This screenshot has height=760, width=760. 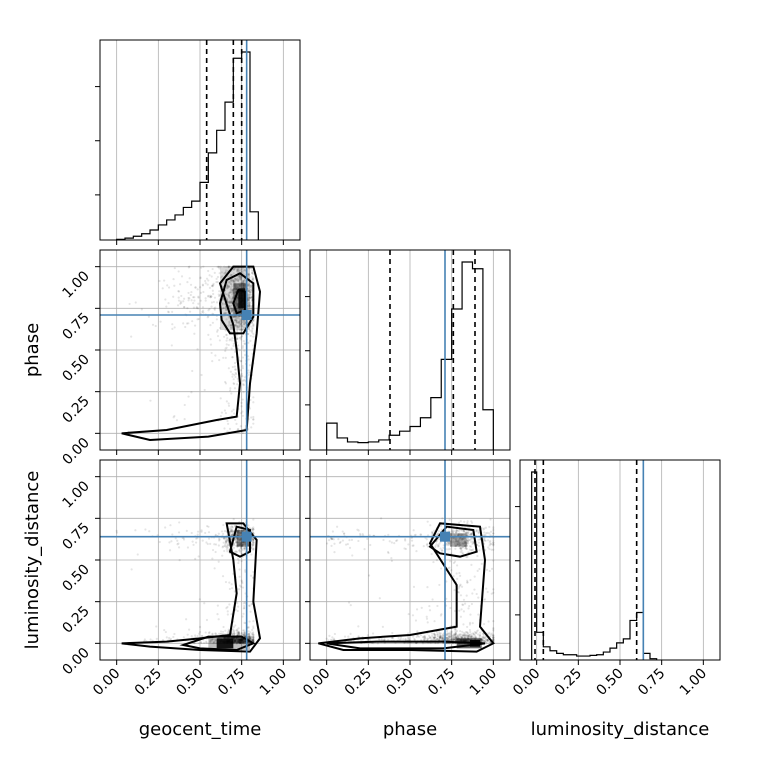 What do you see at coordinates (239, 301) in the screenshot?
I see `contour-line` at bounding box center [239, 301].